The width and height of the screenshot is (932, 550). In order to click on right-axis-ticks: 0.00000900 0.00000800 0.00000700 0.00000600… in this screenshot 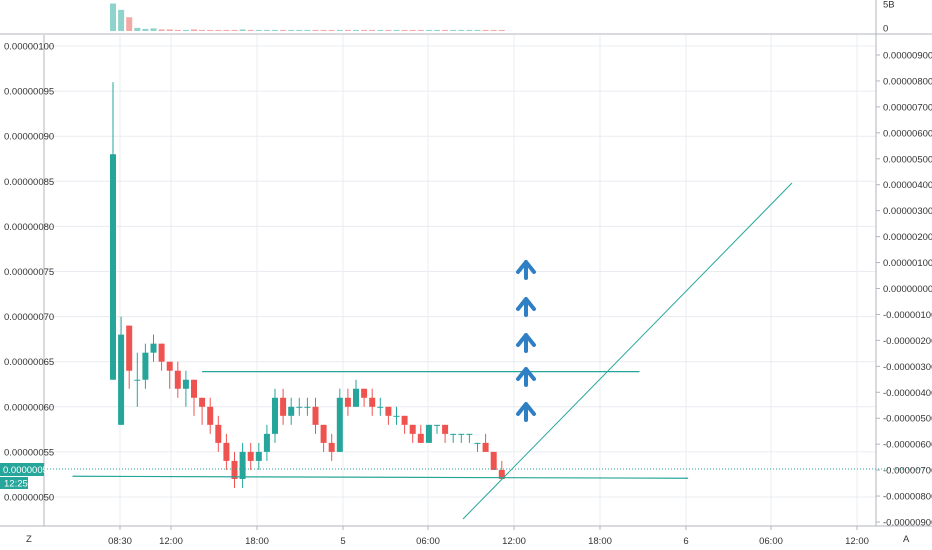, I will do `click(904, 290)`.